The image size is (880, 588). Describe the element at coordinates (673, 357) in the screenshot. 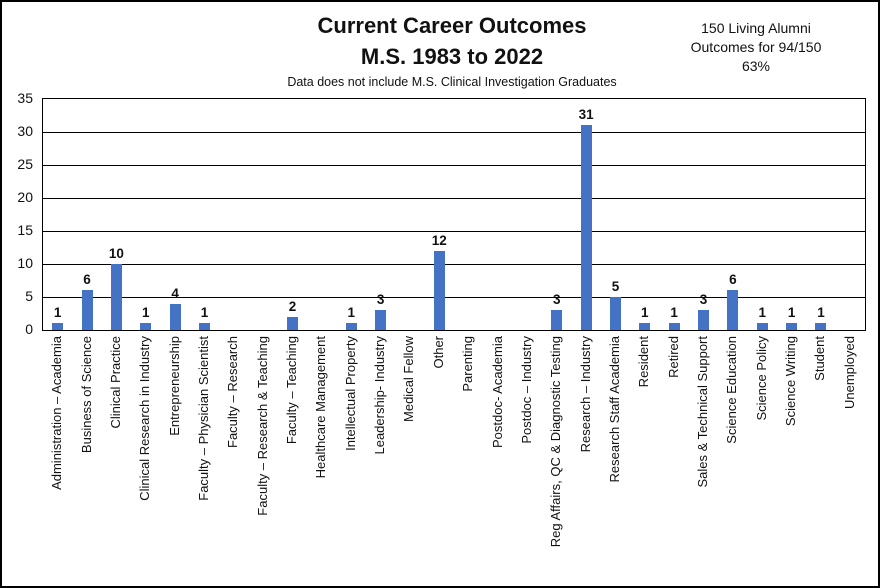

I see `x-axis-label: Retired` at that location.